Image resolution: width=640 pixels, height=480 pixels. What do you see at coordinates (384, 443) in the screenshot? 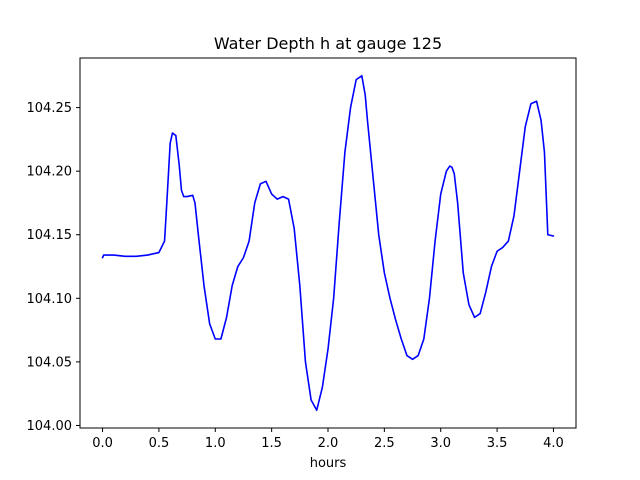
I see `x-tick-label: 2.5` at bounding box center [384, 443].